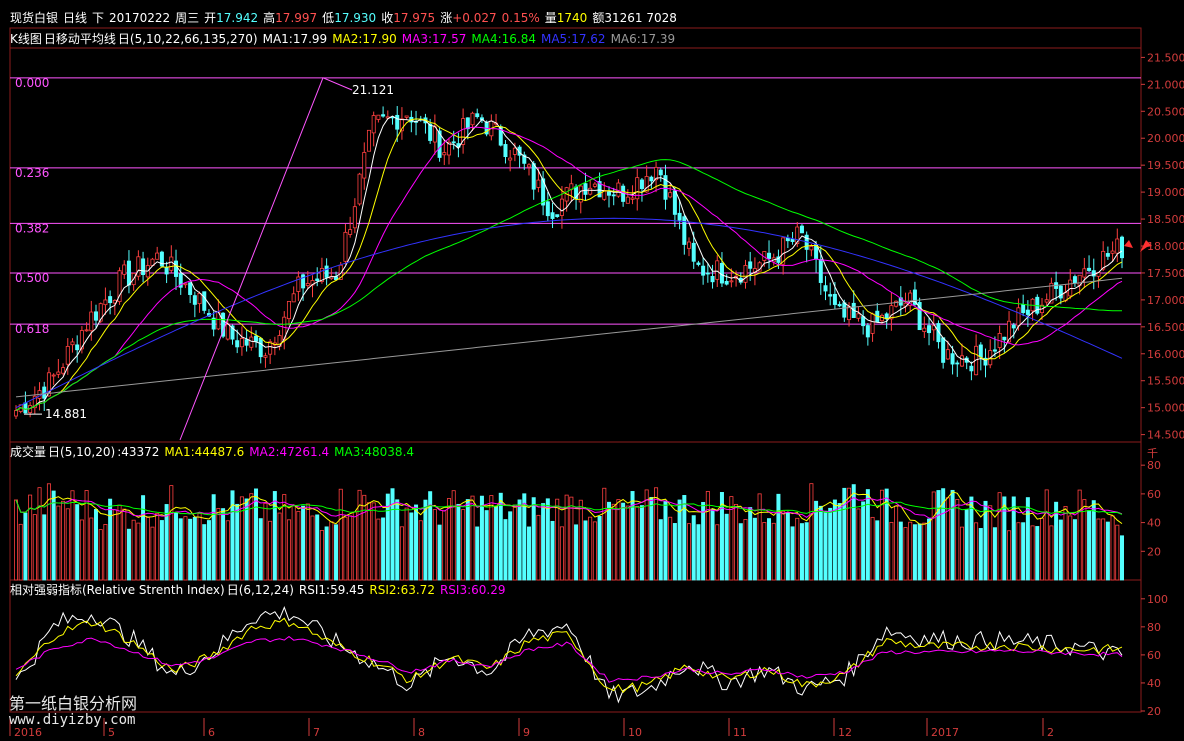 Image resolution: width=1184 pixels, height=741 pixels. What do you see at coordinates (79, 39) in the screenshot?
I see `ma-indicator-name: 日移动平均线` at bounding box center [79, 39].